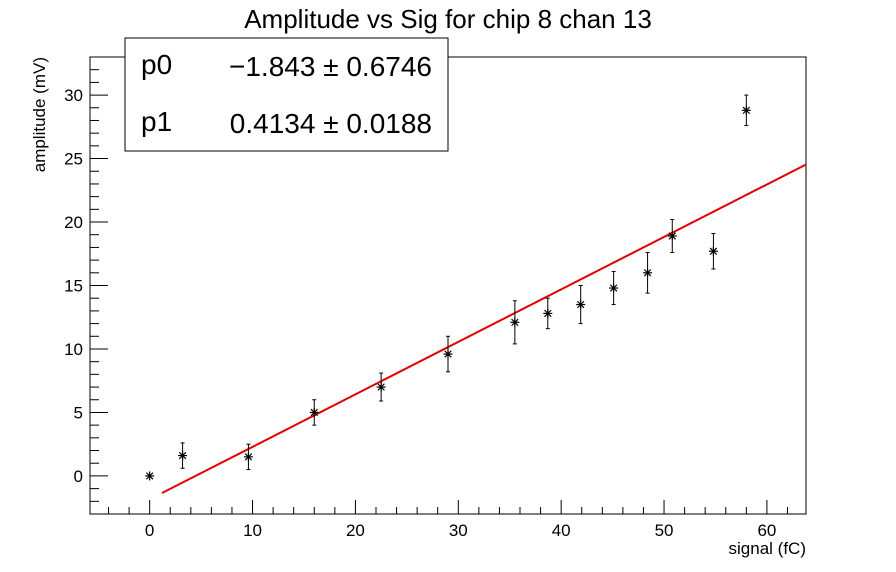 Image resolution: width=896 pixels, height=572 pixels. What do you see at coordinates (448, 19) in the screenshot?
I see `chart-title: Amplitude vs Sig for chip 8 chan 13` at bounding box center [448, 19].